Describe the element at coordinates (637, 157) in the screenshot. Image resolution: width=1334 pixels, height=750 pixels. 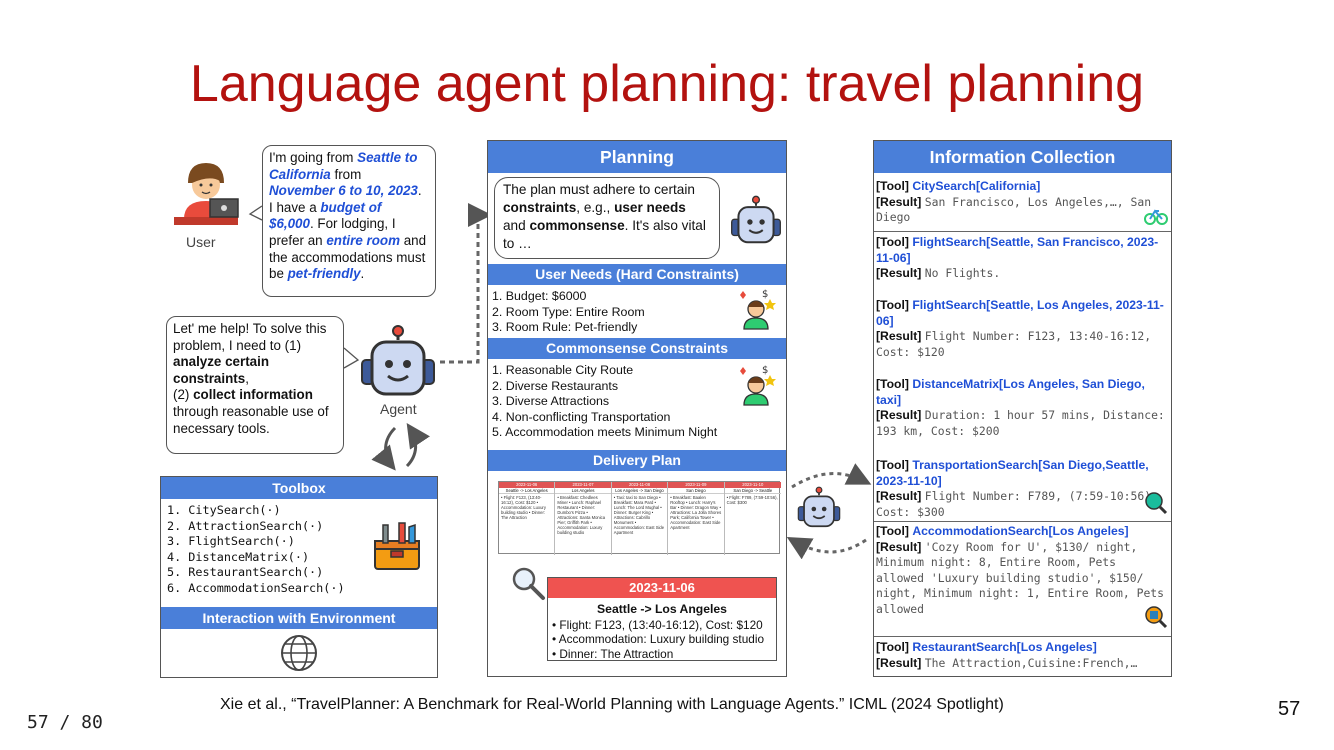
I see `planning-title: Planning` at that location.